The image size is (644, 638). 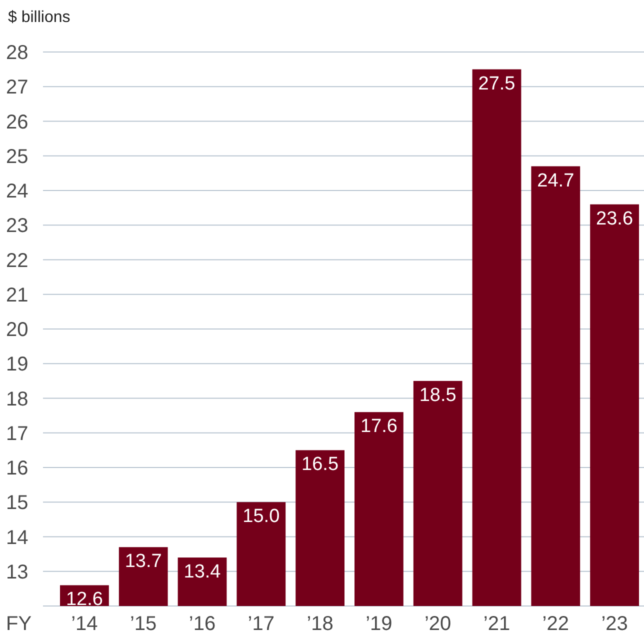 What do you see at coordinates (17, 261) in the screenshot?
I see `y-tick-label: 22` at bounding box center [17, 261].